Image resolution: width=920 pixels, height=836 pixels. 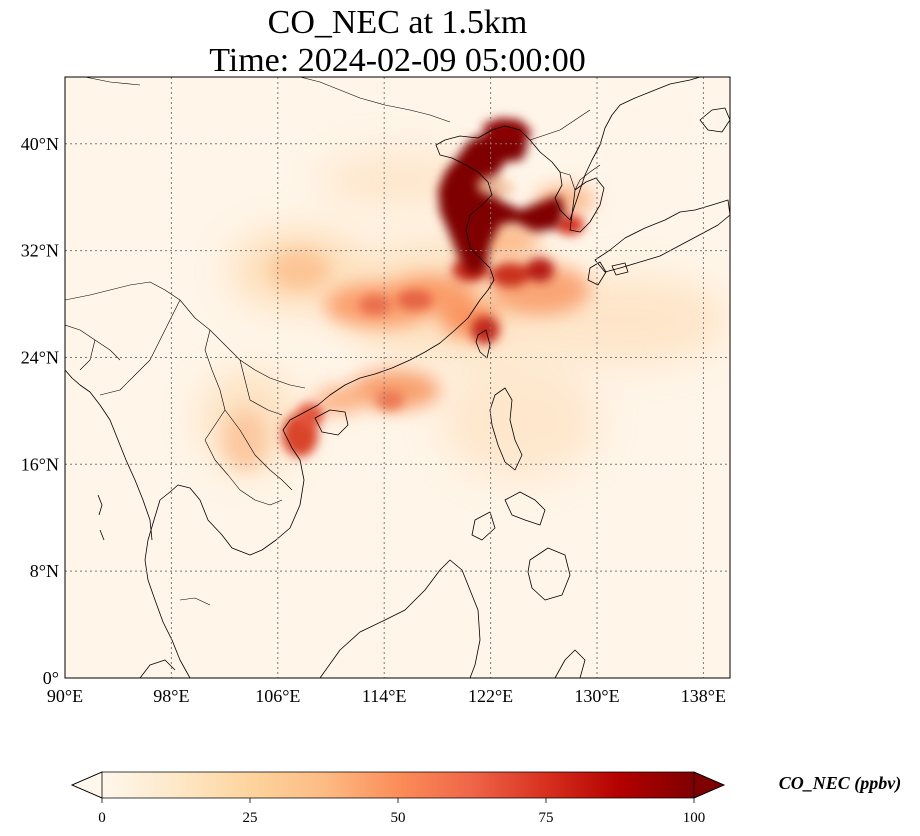 What do you see at coordinates (86, 785) in the screenshot?
I see `colorbar-extend-low` at bounding box center [86, 785].